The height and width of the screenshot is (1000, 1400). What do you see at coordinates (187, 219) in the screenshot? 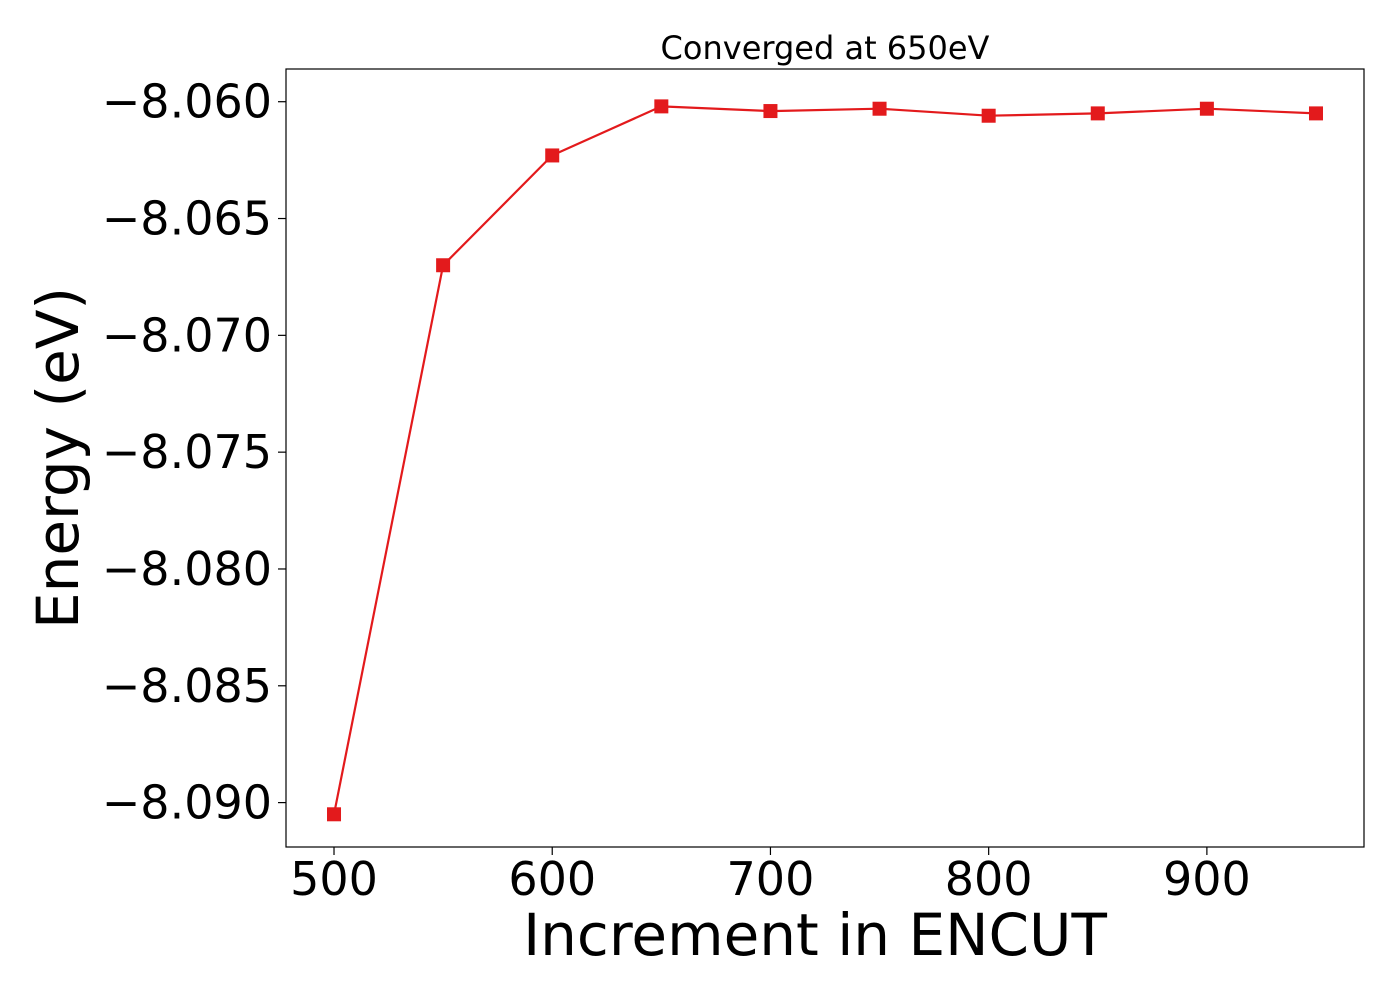
I see `y-tick-label: −8.065` at bounding box center [187, 219].